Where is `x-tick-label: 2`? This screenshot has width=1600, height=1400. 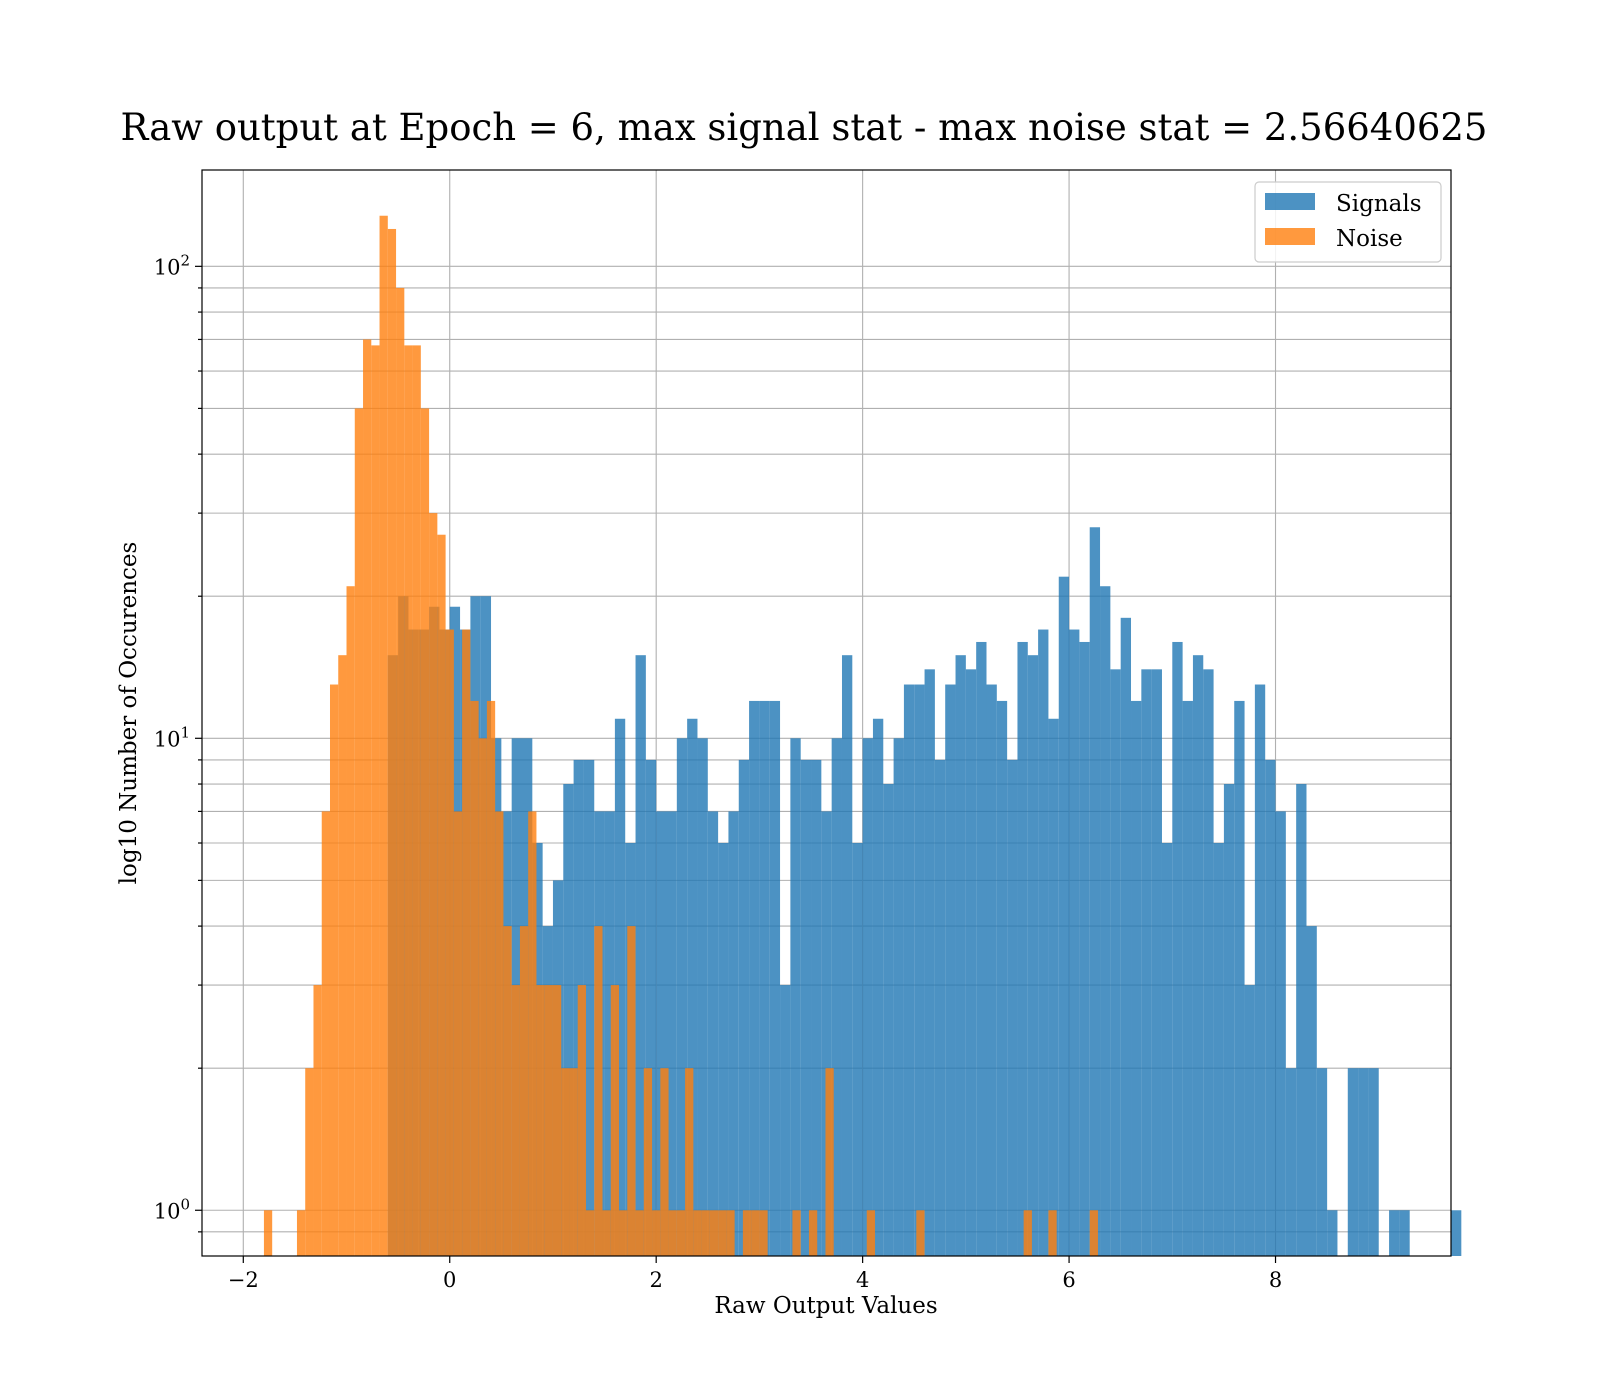
x-tick-label: 2 is located at coordinates (655, 1280).